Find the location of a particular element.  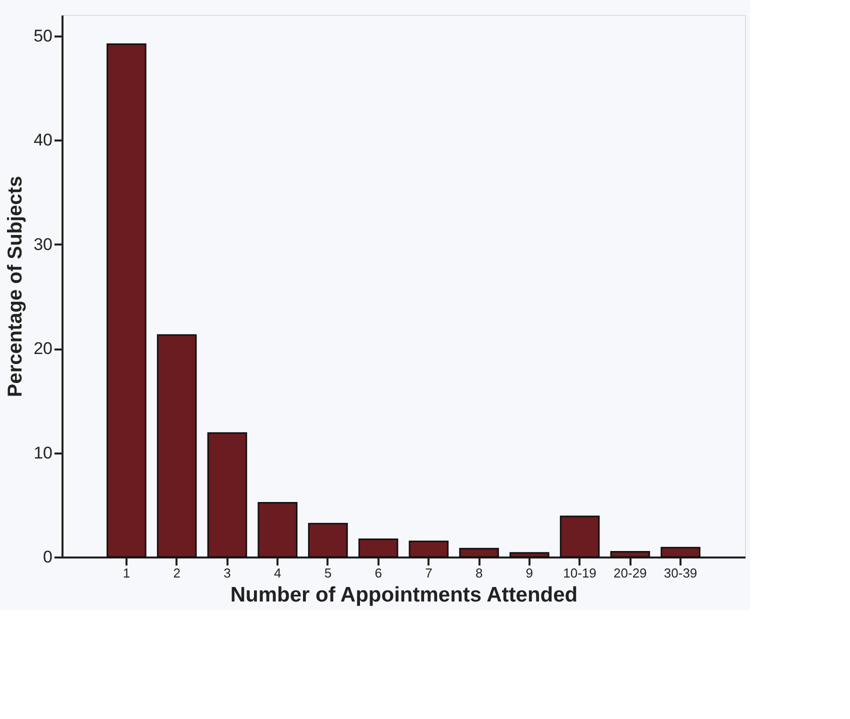

y-tick-label: 30 is located at coordinates (43, 244).